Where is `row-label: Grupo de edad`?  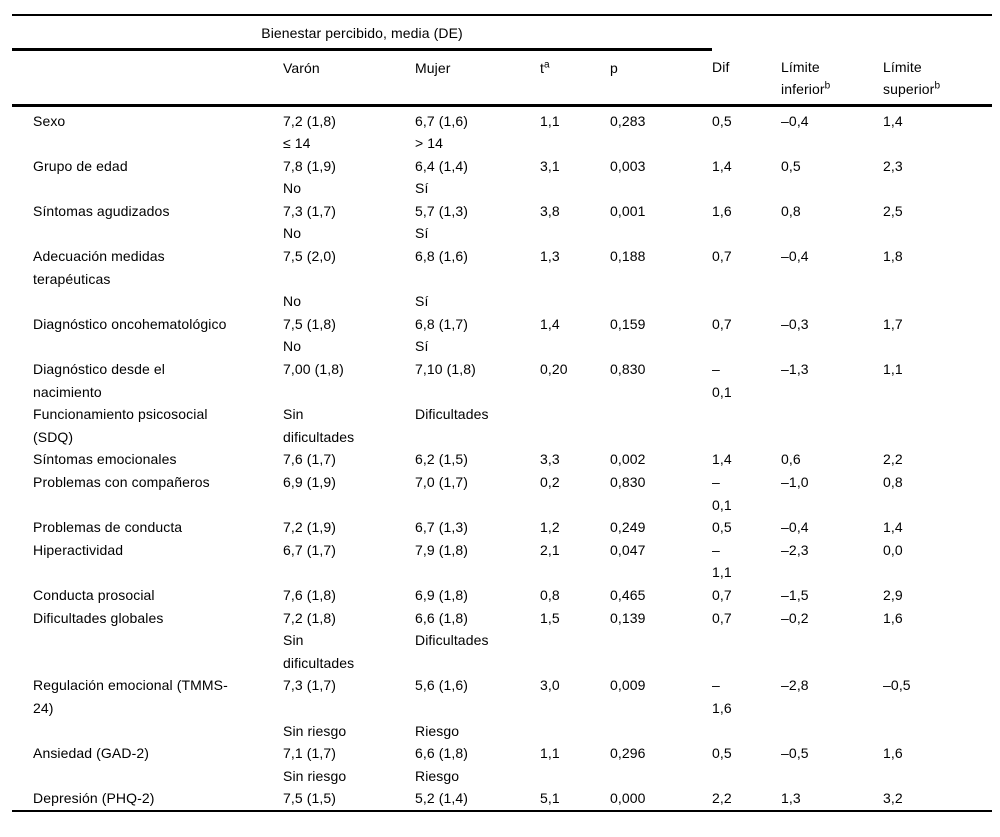
row-label: Grupo de edad is located at coordinates (80, 165).